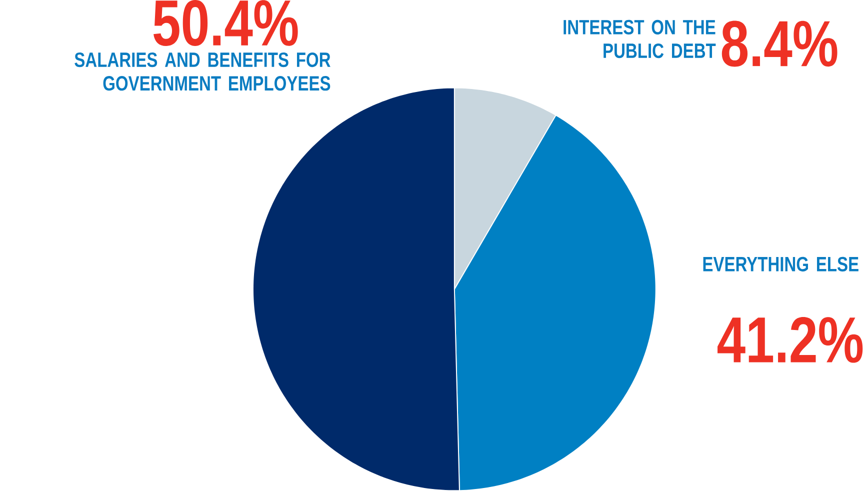  I want to click on slice-label: EVERYTHING ELSE, so click(780, 264).